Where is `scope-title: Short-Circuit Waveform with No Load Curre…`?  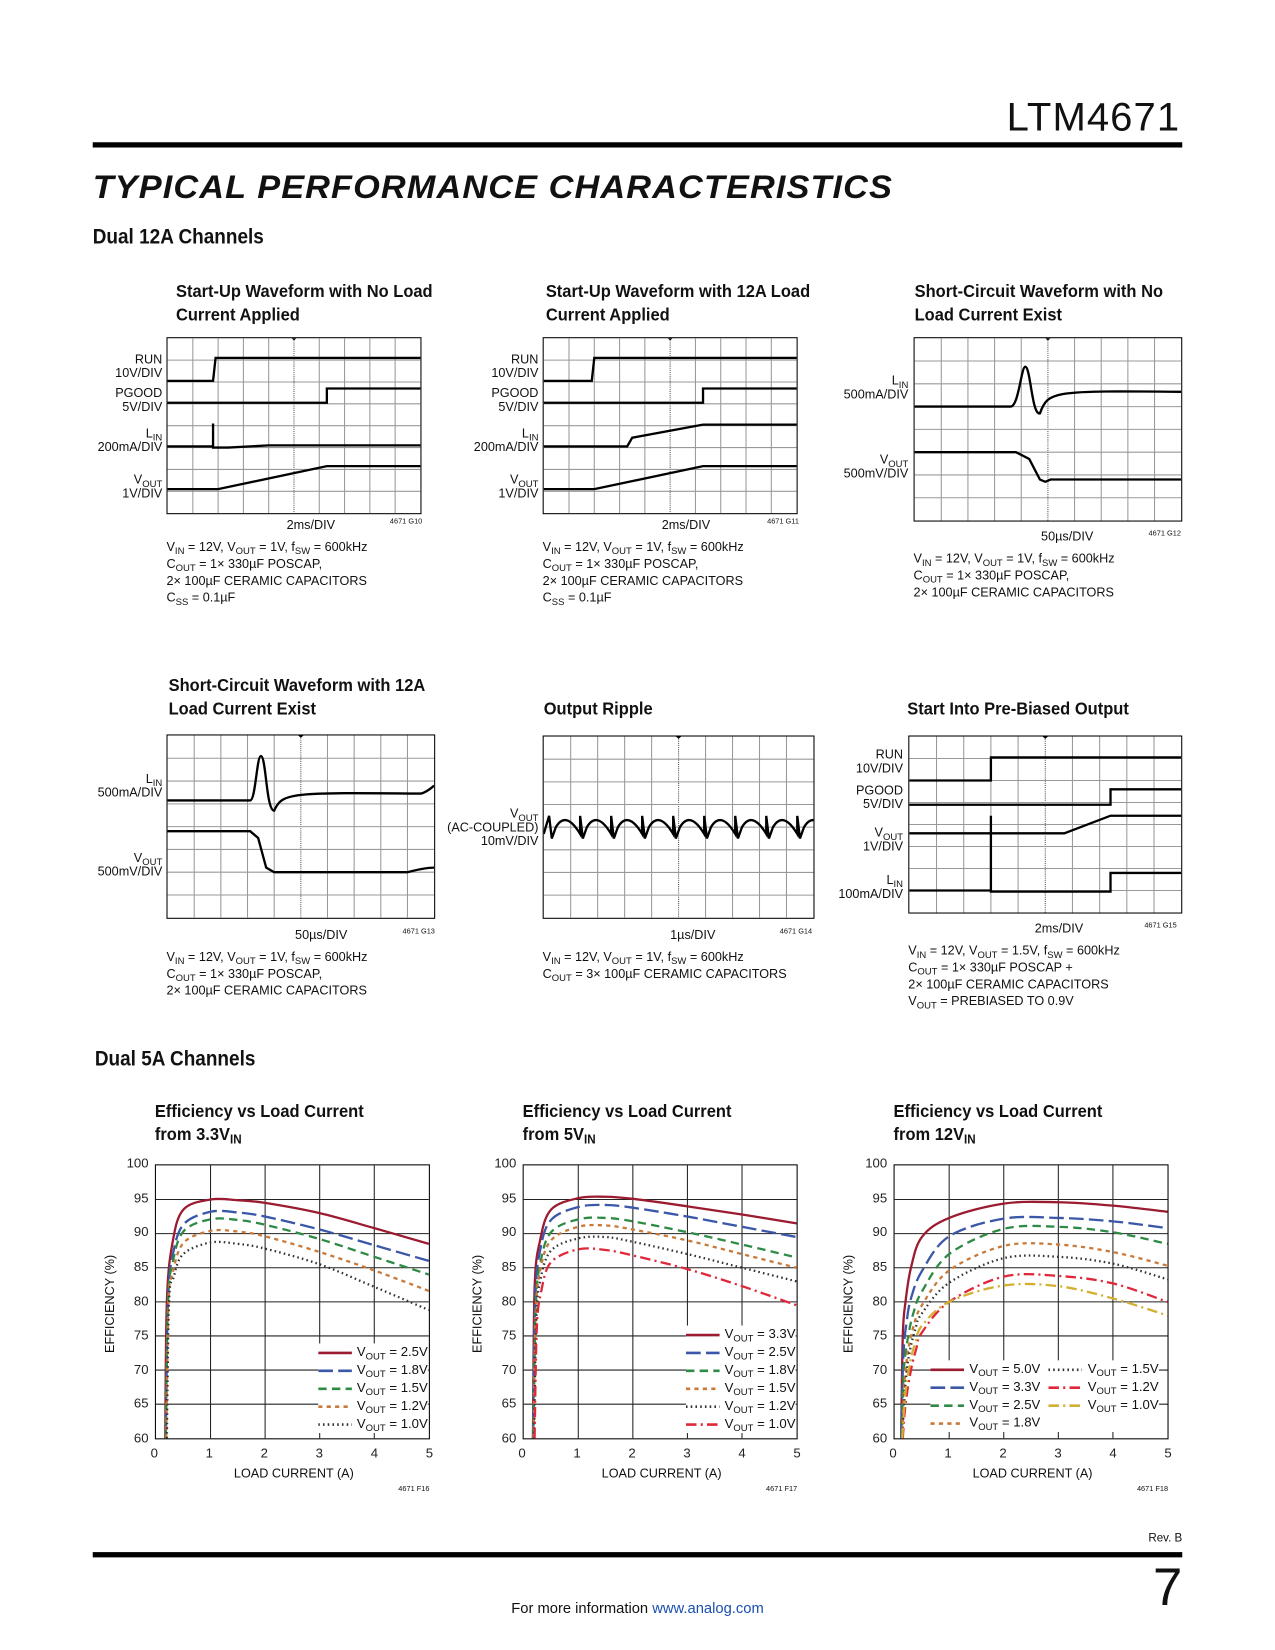
scope-title: Short-Circuit Waveform with No Load Curre… is located at coordinates (1039, 303).